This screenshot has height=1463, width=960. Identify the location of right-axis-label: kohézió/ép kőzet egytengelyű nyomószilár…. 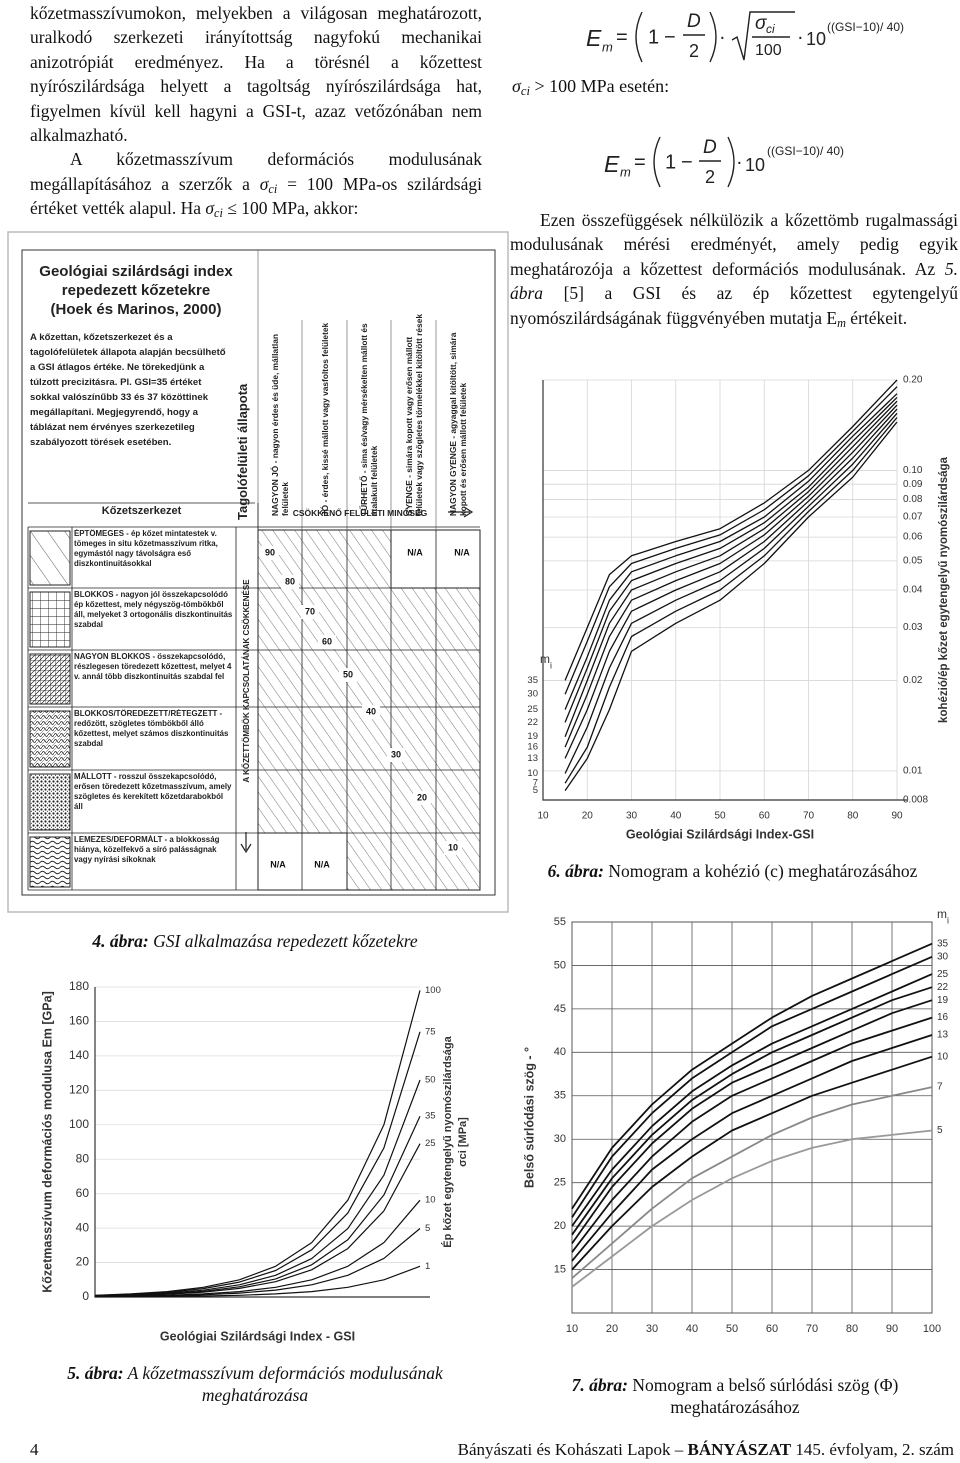
(944, 589).